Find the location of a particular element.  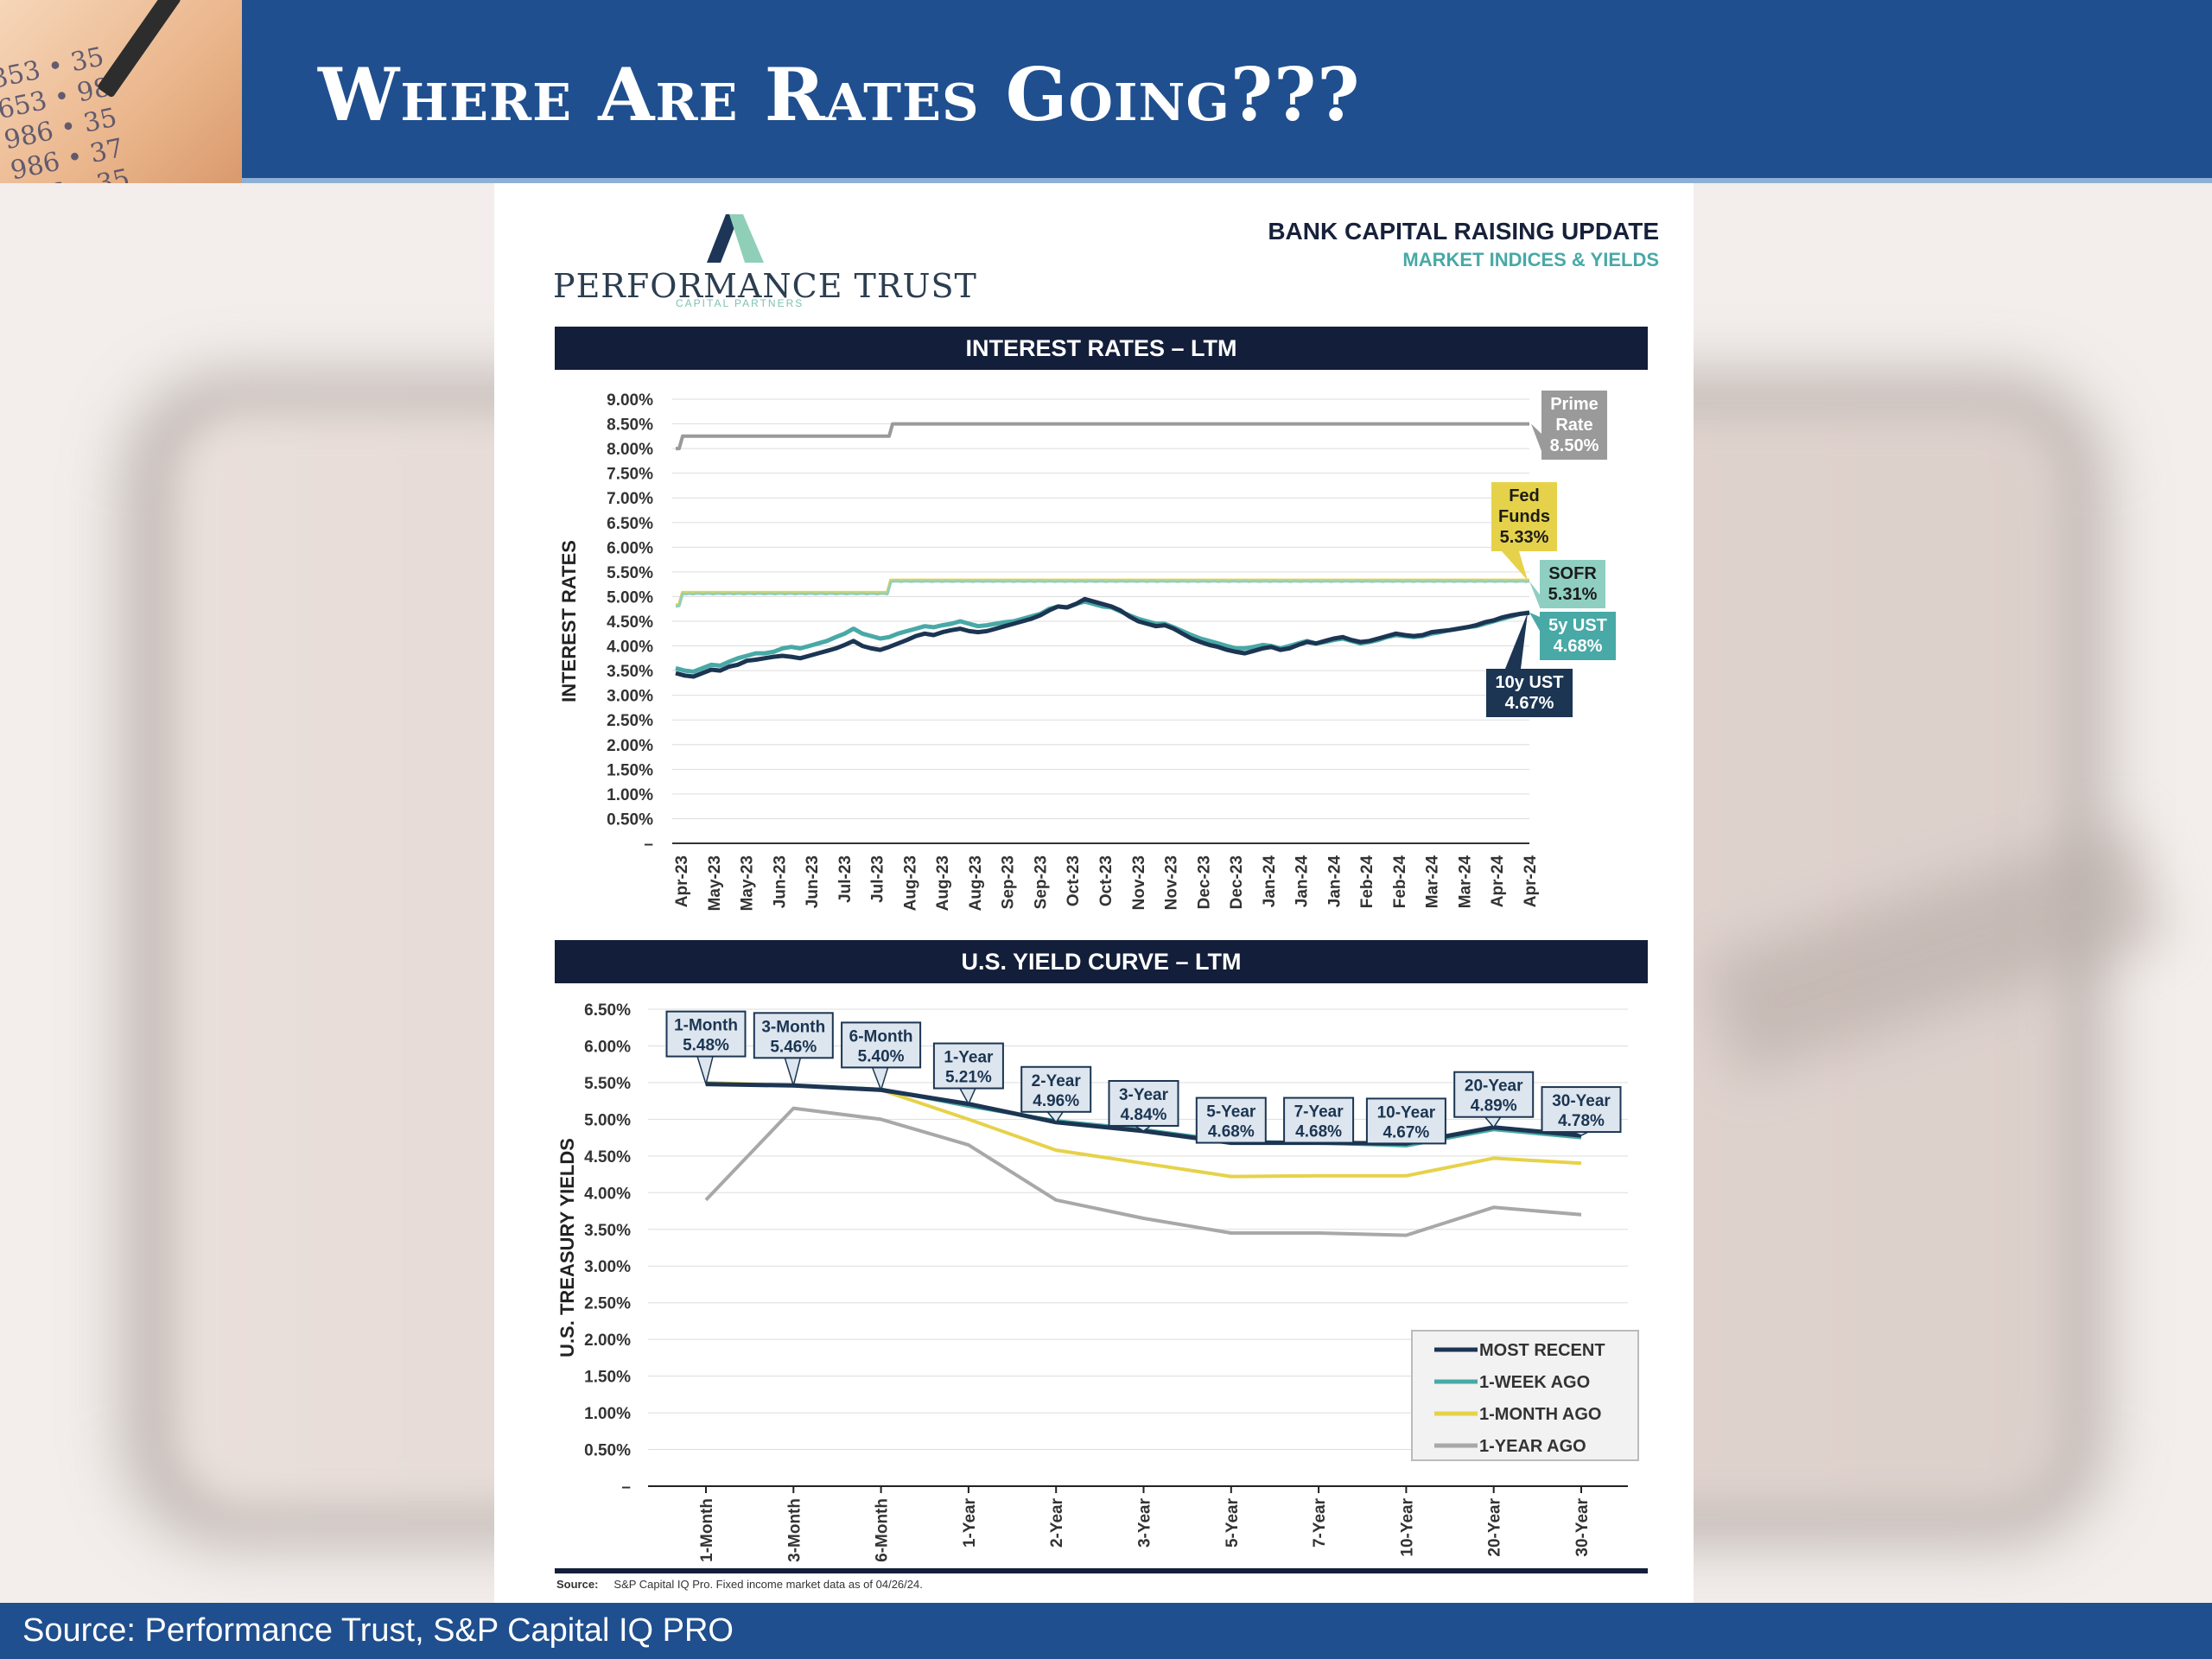

chart2-xtick: 10-Year is located at coordinates (1407, 1526).